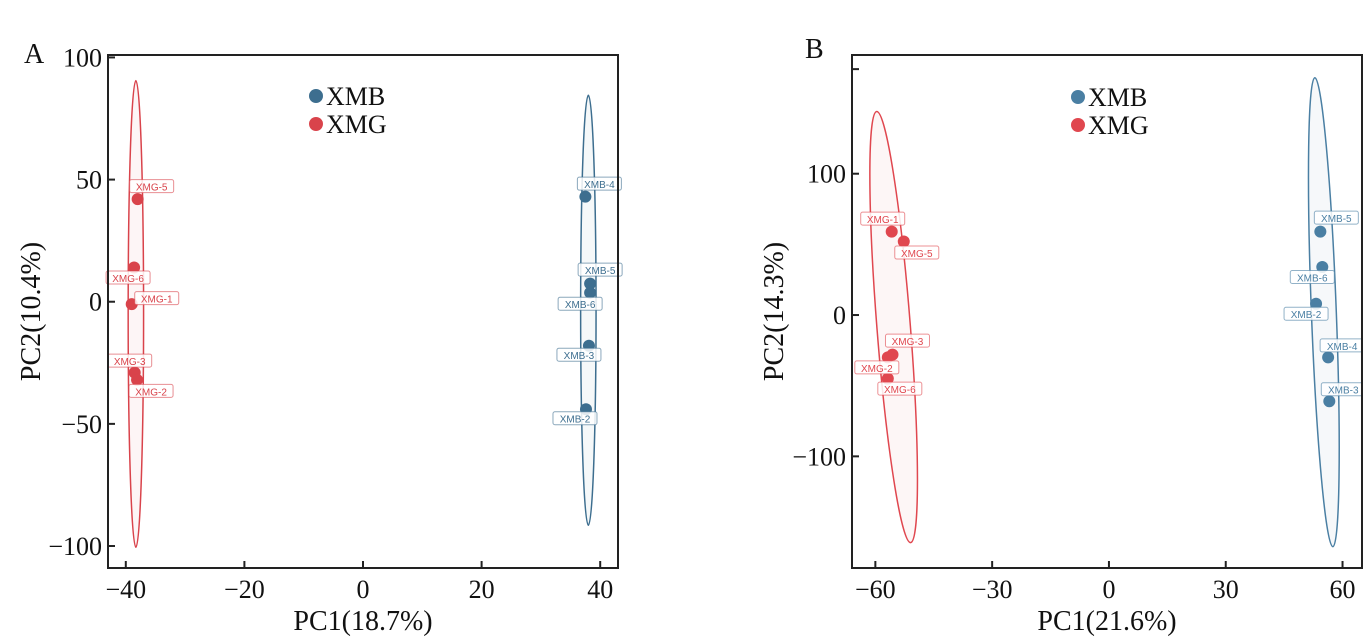  What do you see at coordinates (875, 589) in the screenshot?
I see `x-tick-label: −60` at bounding box center [875, 589].